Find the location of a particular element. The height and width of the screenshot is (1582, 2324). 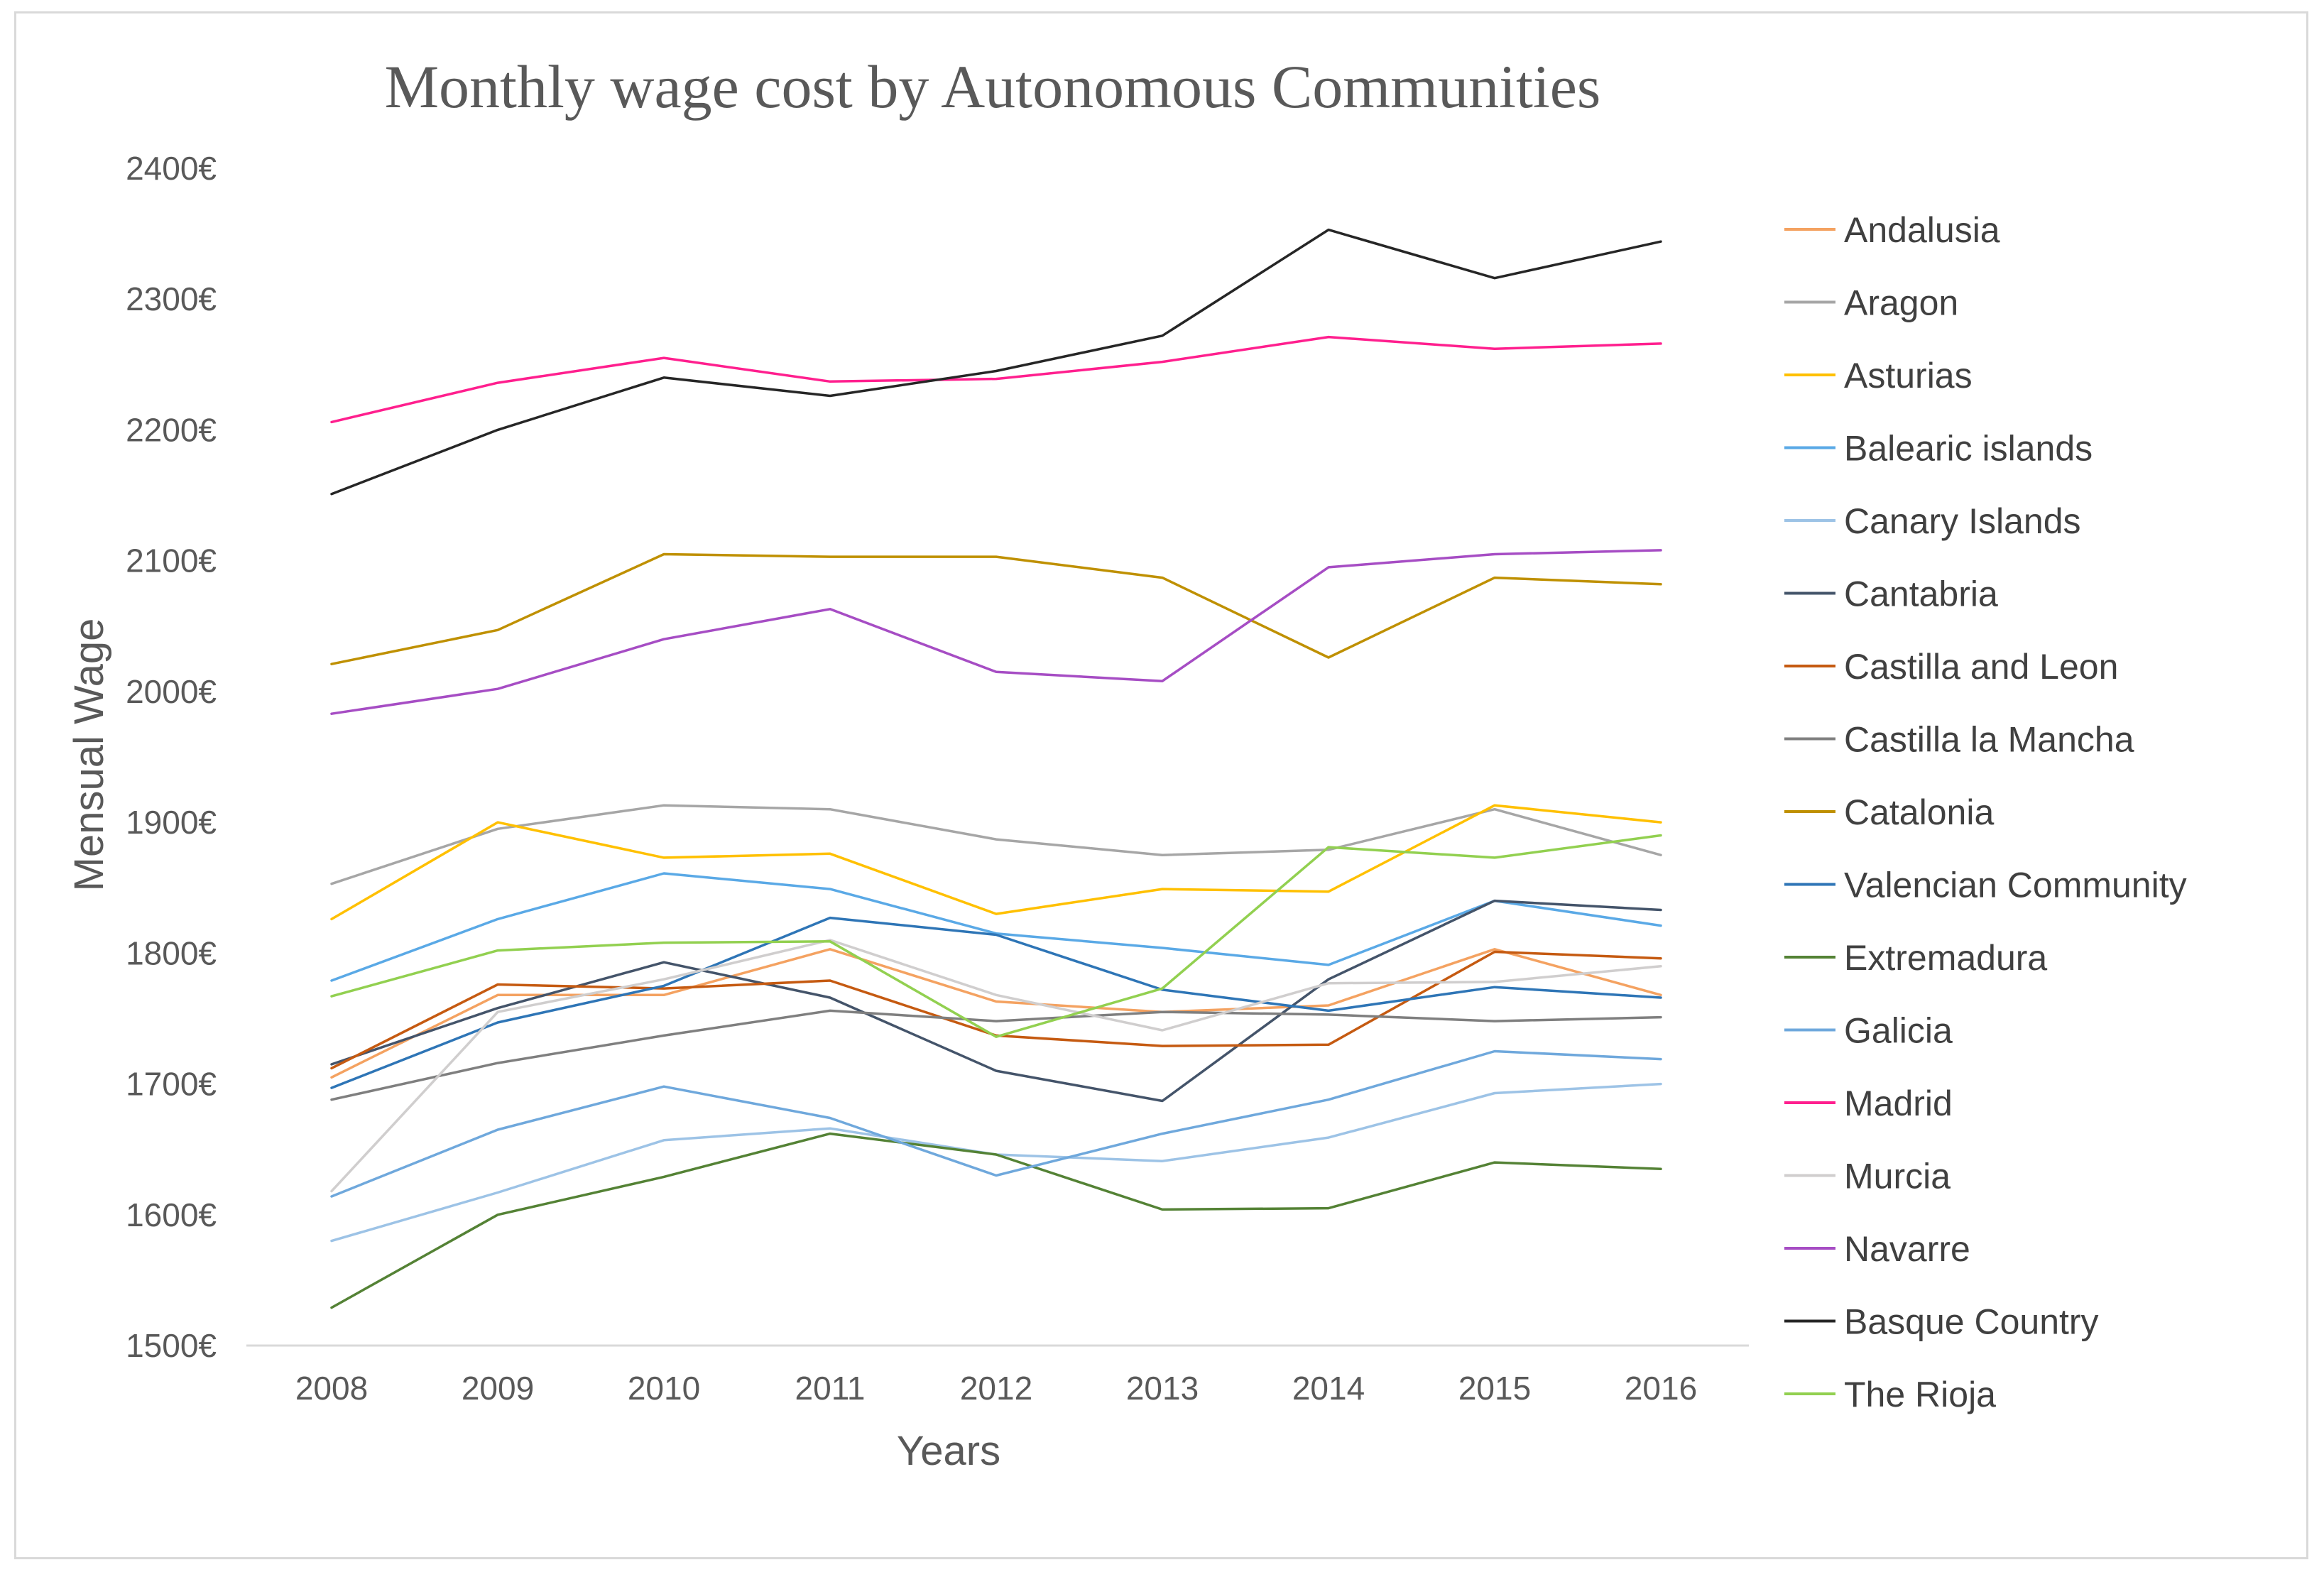

y-tick-label: 1800€ is located at coordinates (171, 952).